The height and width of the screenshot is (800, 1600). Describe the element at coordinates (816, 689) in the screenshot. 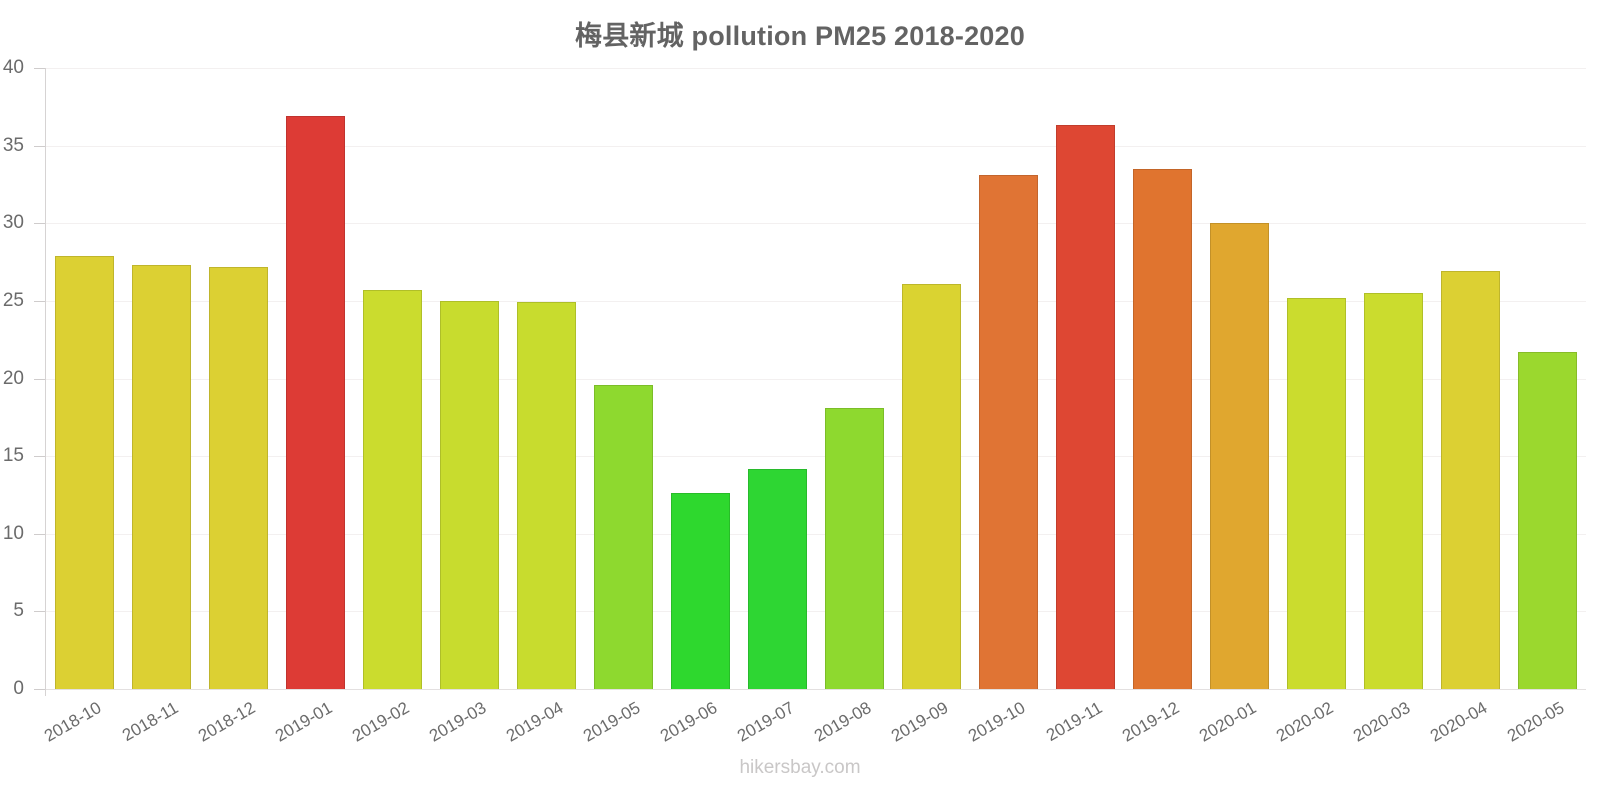

I see `gridline` at that location.